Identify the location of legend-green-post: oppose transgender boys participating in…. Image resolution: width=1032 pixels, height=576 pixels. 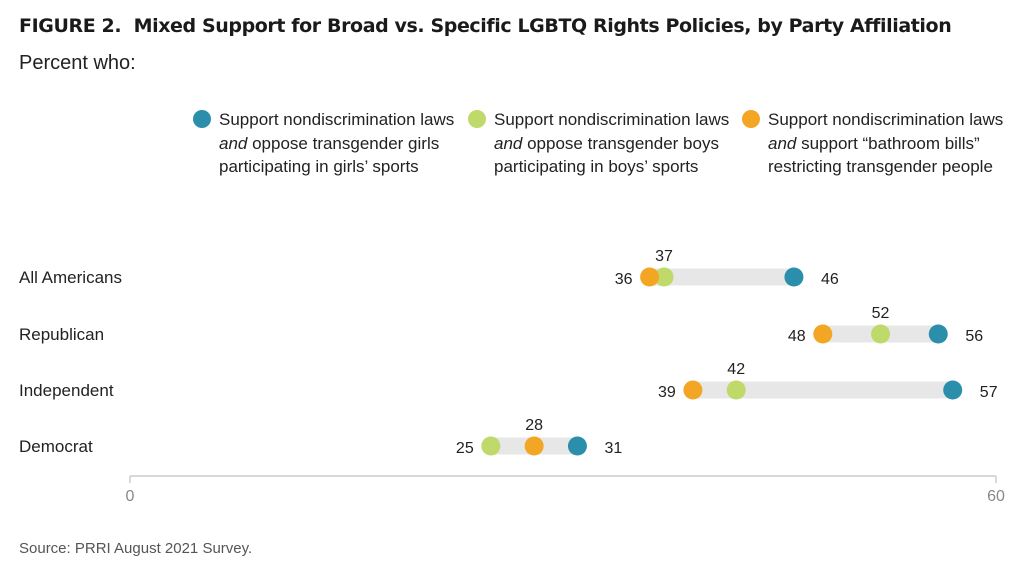
(606, 155).